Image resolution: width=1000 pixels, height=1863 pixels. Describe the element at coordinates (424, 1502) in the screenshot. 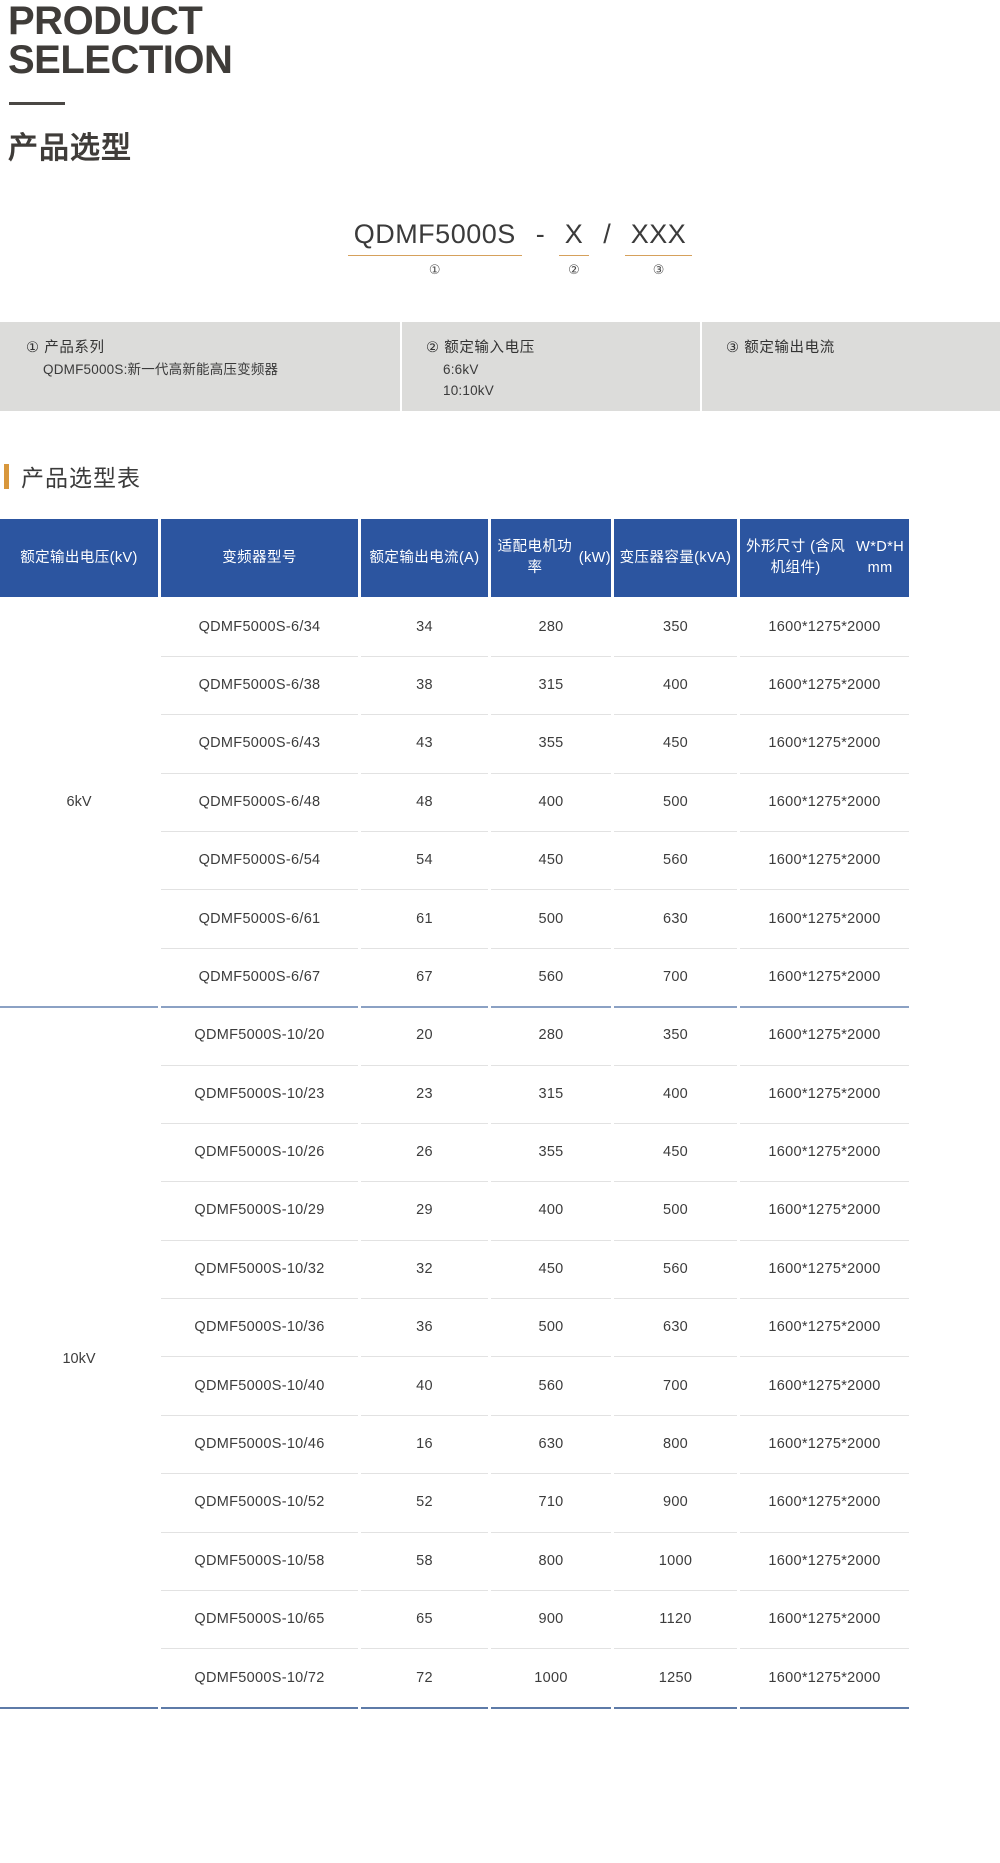

I see `table-cell: 52` at that location.